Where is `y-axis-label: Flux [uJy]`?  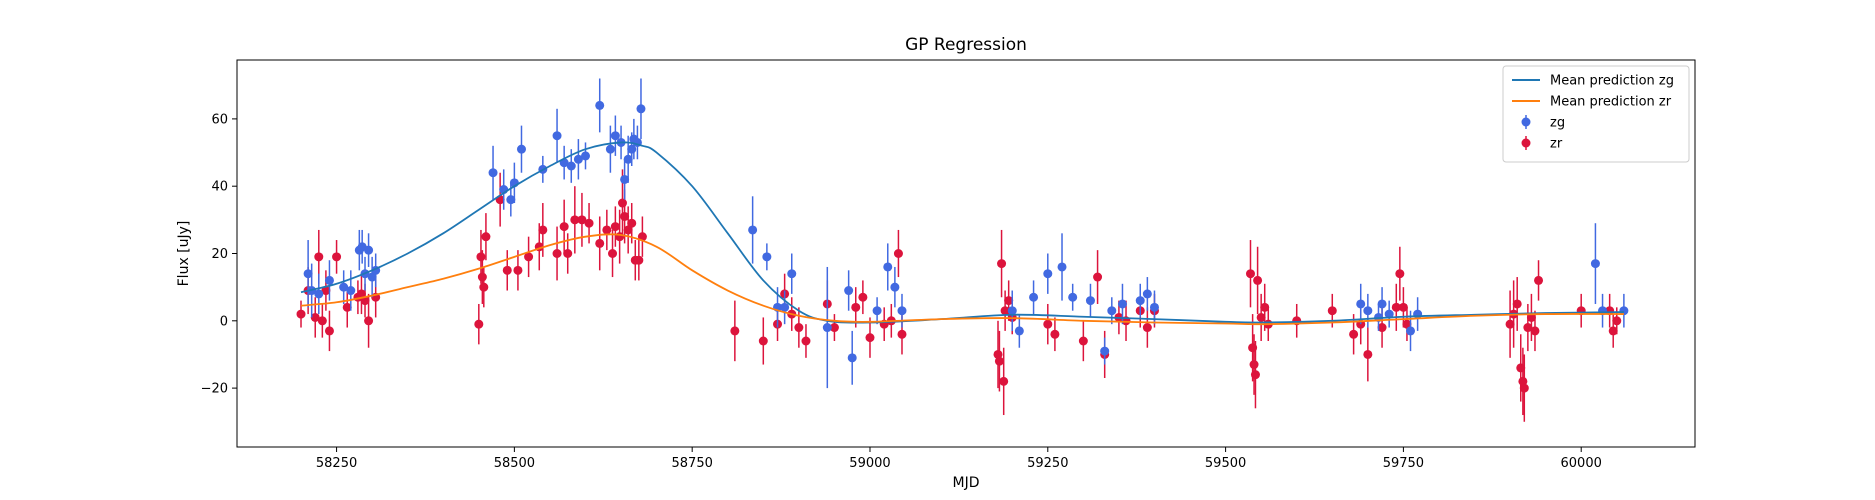 y-axis-label: Flux [uJy] is located at coordinates (184, 254).